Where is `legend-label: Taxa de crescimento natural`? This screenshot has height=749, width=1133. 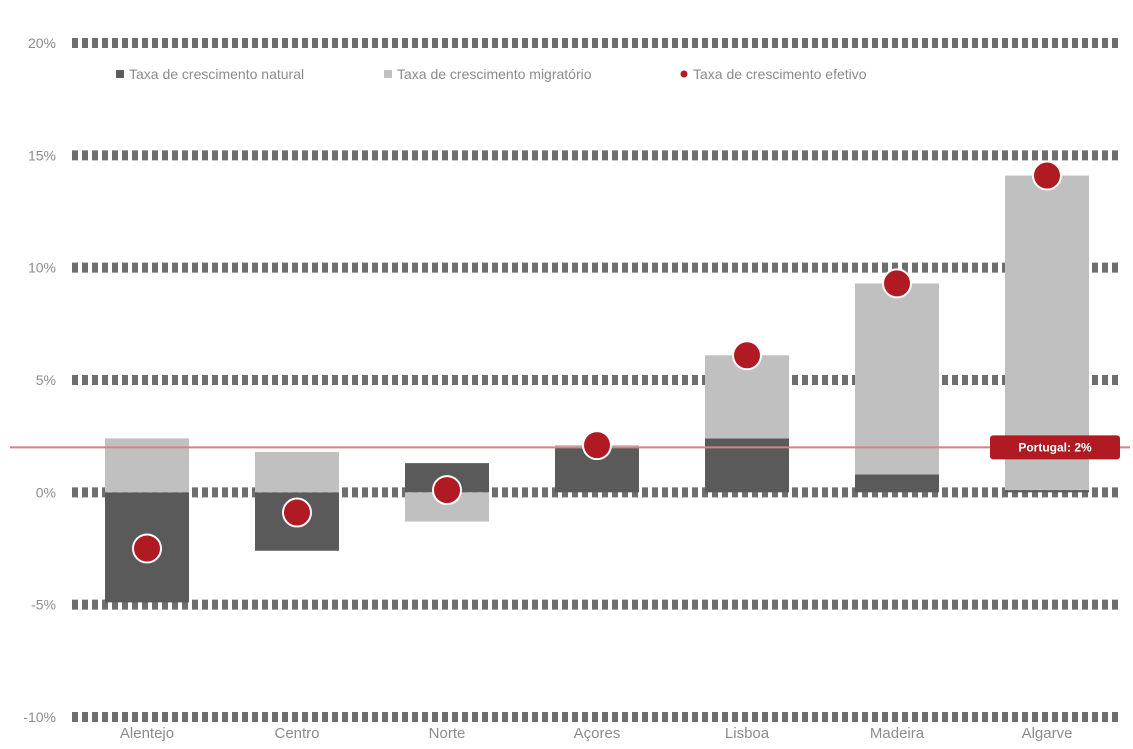
legend-label: Taxa de crescimento natural is located at coordinates (216, 74).